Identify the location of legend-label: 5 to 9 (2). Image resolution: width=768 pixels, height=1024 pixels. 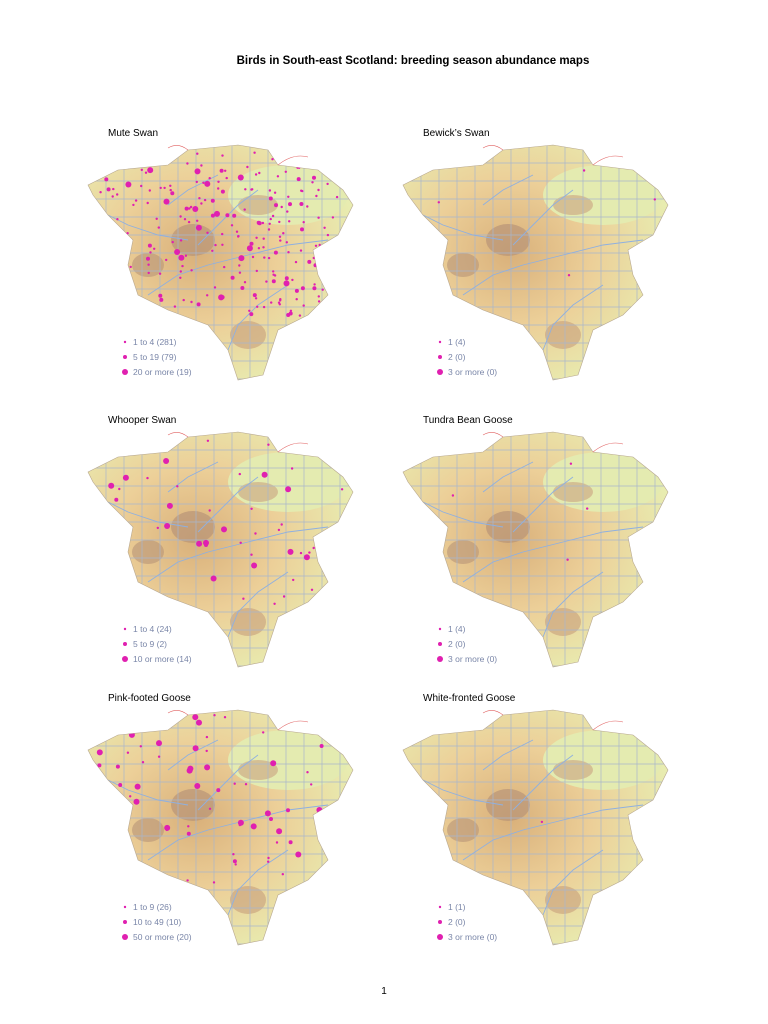
(150, 644).